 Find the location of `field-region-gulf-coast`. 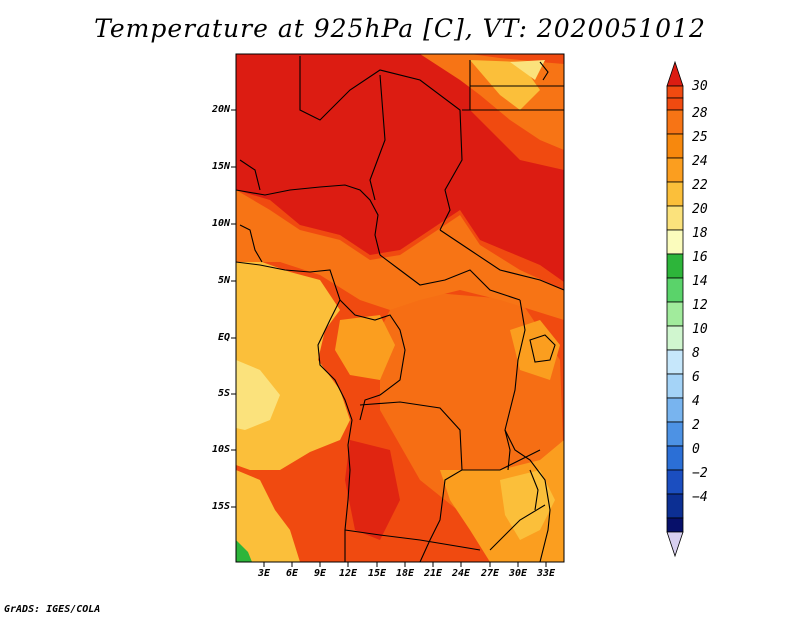

field-region-gulf-coast is located at coordinates (400, 255).